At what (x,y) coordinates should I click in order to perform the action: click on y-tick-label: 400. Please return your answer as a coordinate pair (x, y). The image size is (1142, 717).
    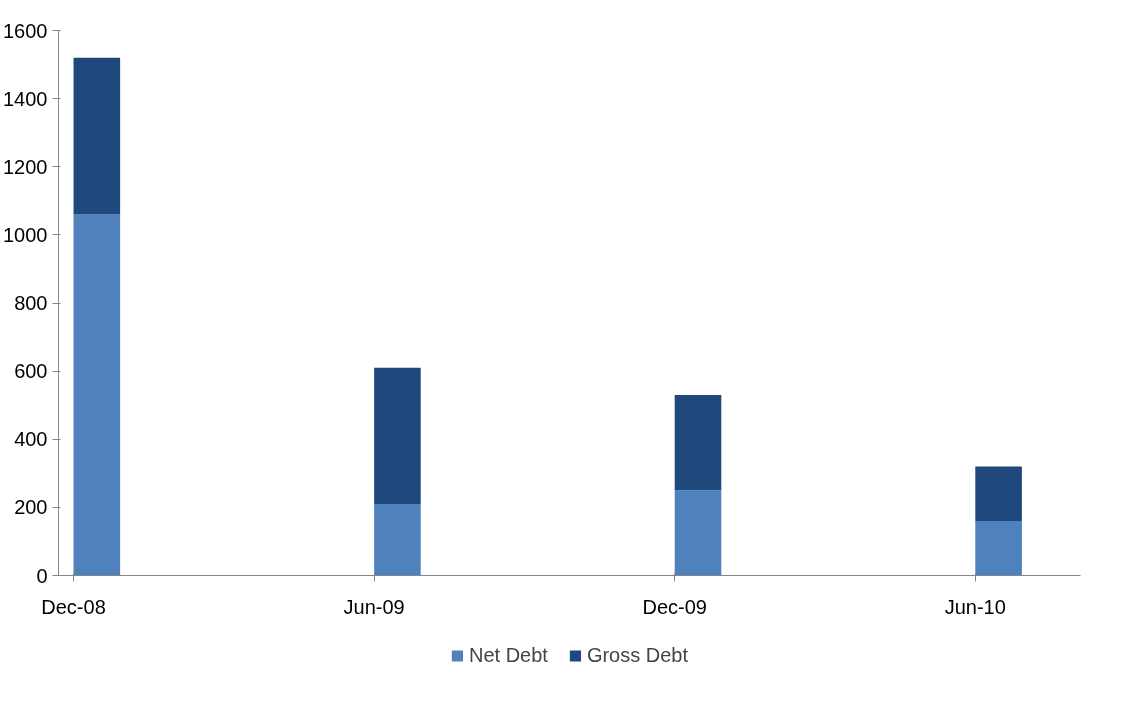
    Looking at the image, I should click on (31, 439).